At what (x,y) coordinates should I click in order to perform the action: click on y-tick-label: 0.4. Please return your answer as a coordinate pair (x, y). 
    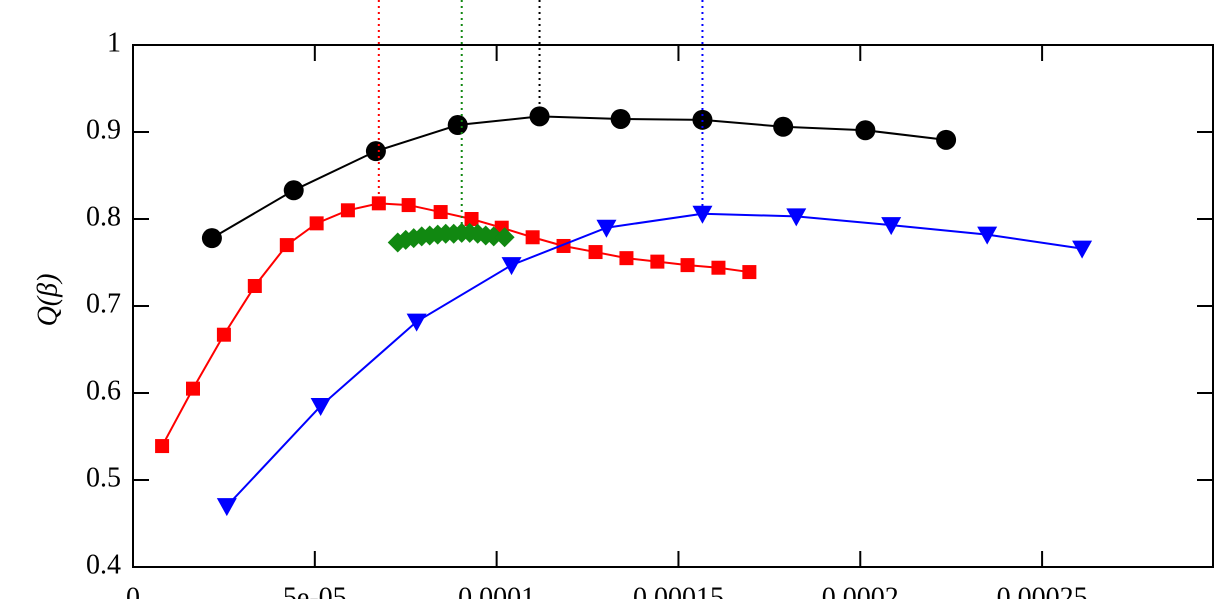
    Looking at the image, I should click on (103, 564).